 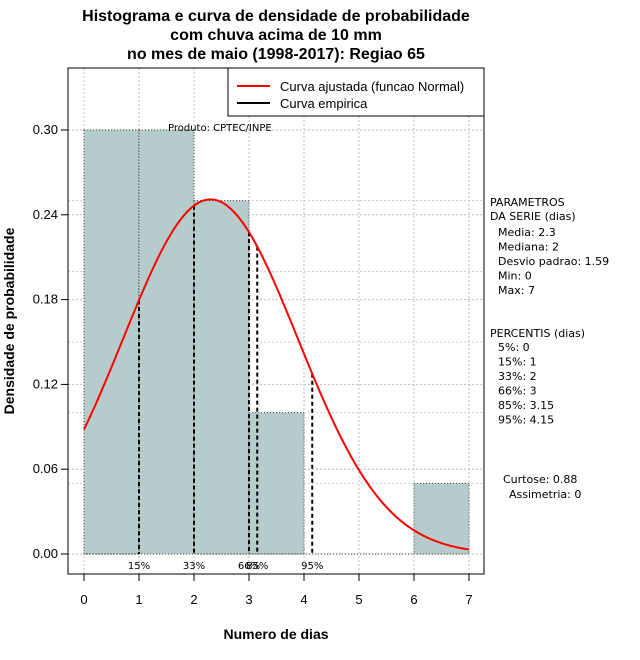 What do you see at coordinates (303, 599) in the screenshot?
I see `x-tick-label: 4` at bounding box center [303, 599].